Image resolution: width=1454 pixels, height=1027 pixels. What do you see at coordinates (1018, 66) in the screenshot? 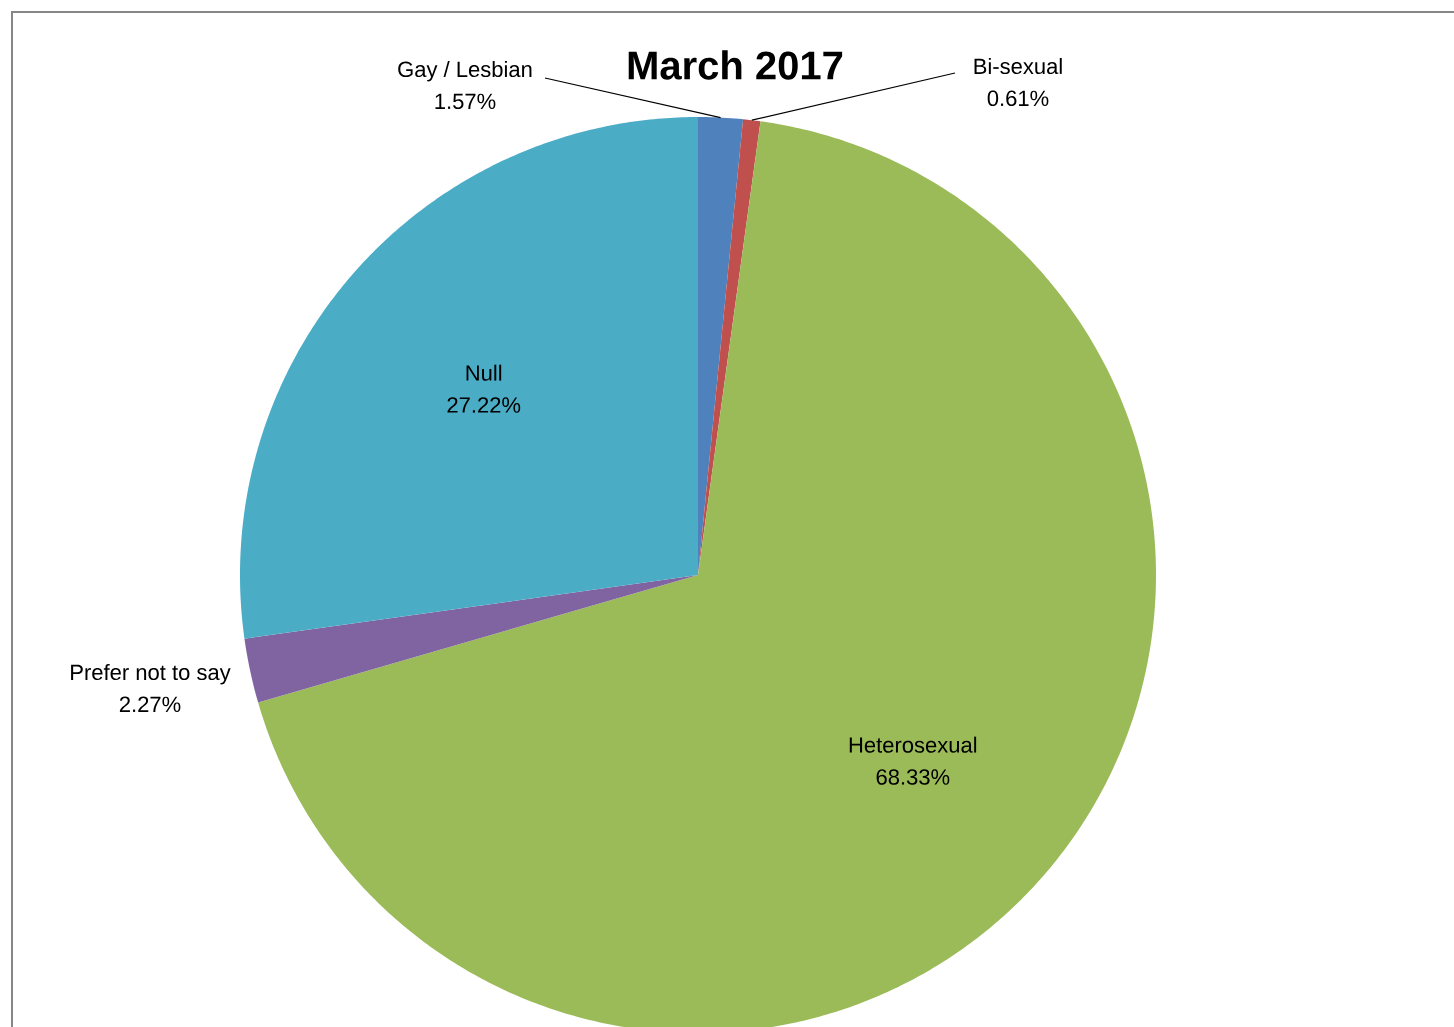
I see `slice-label: Bi-sexual` at bounding box center [1018, 66].